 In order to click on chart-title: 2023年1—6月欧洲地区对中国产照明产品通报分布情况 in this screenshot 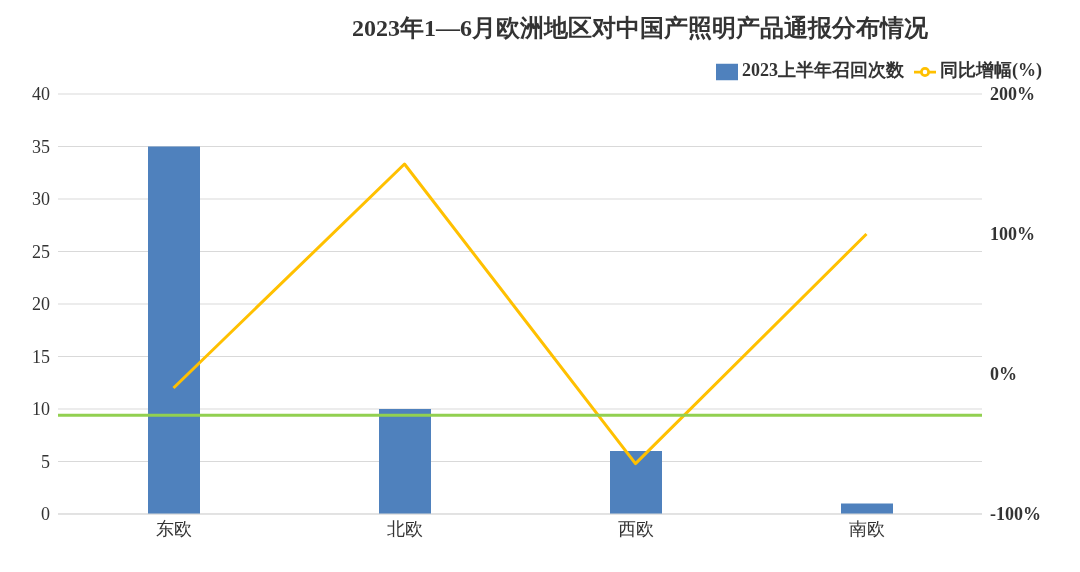, I will do `click(640, 28)`.